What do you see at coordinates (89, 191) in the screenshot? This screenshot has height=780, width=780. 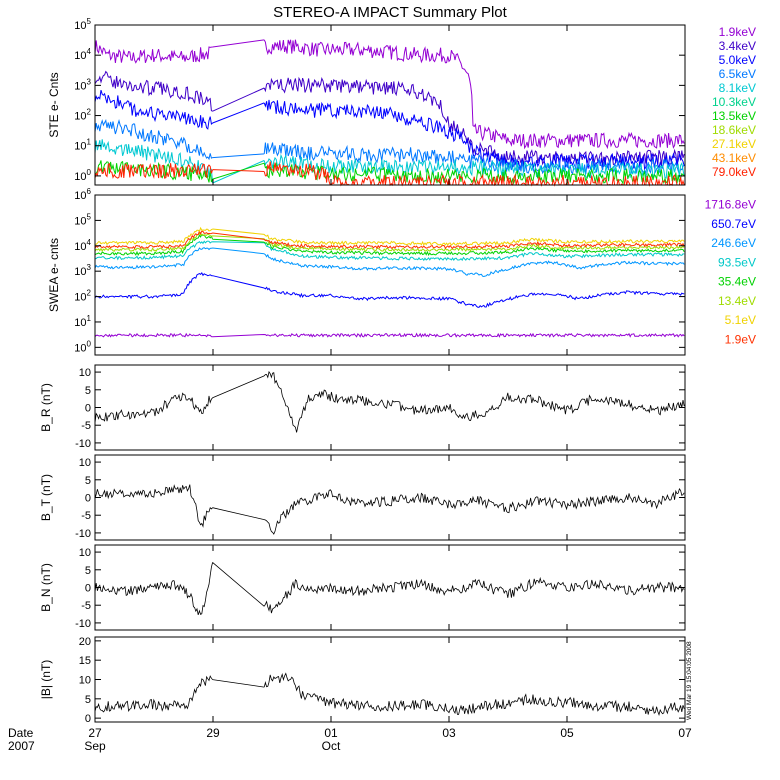 I see `y-tick-exponent: 6` at bounding box center [89, 191].